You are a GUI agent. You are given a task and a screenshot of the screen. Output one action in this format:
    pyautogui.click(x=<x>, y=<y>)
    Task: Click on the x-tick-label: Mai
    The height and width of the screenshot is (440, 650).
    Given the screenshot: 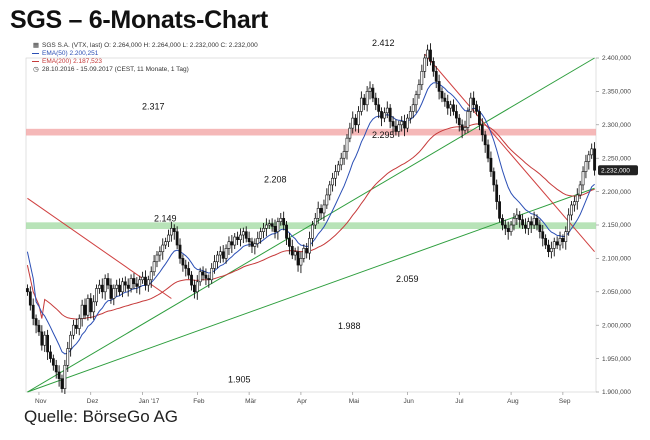 What is the action you would take?
    pyautogui.click(x=354, y=401)
    